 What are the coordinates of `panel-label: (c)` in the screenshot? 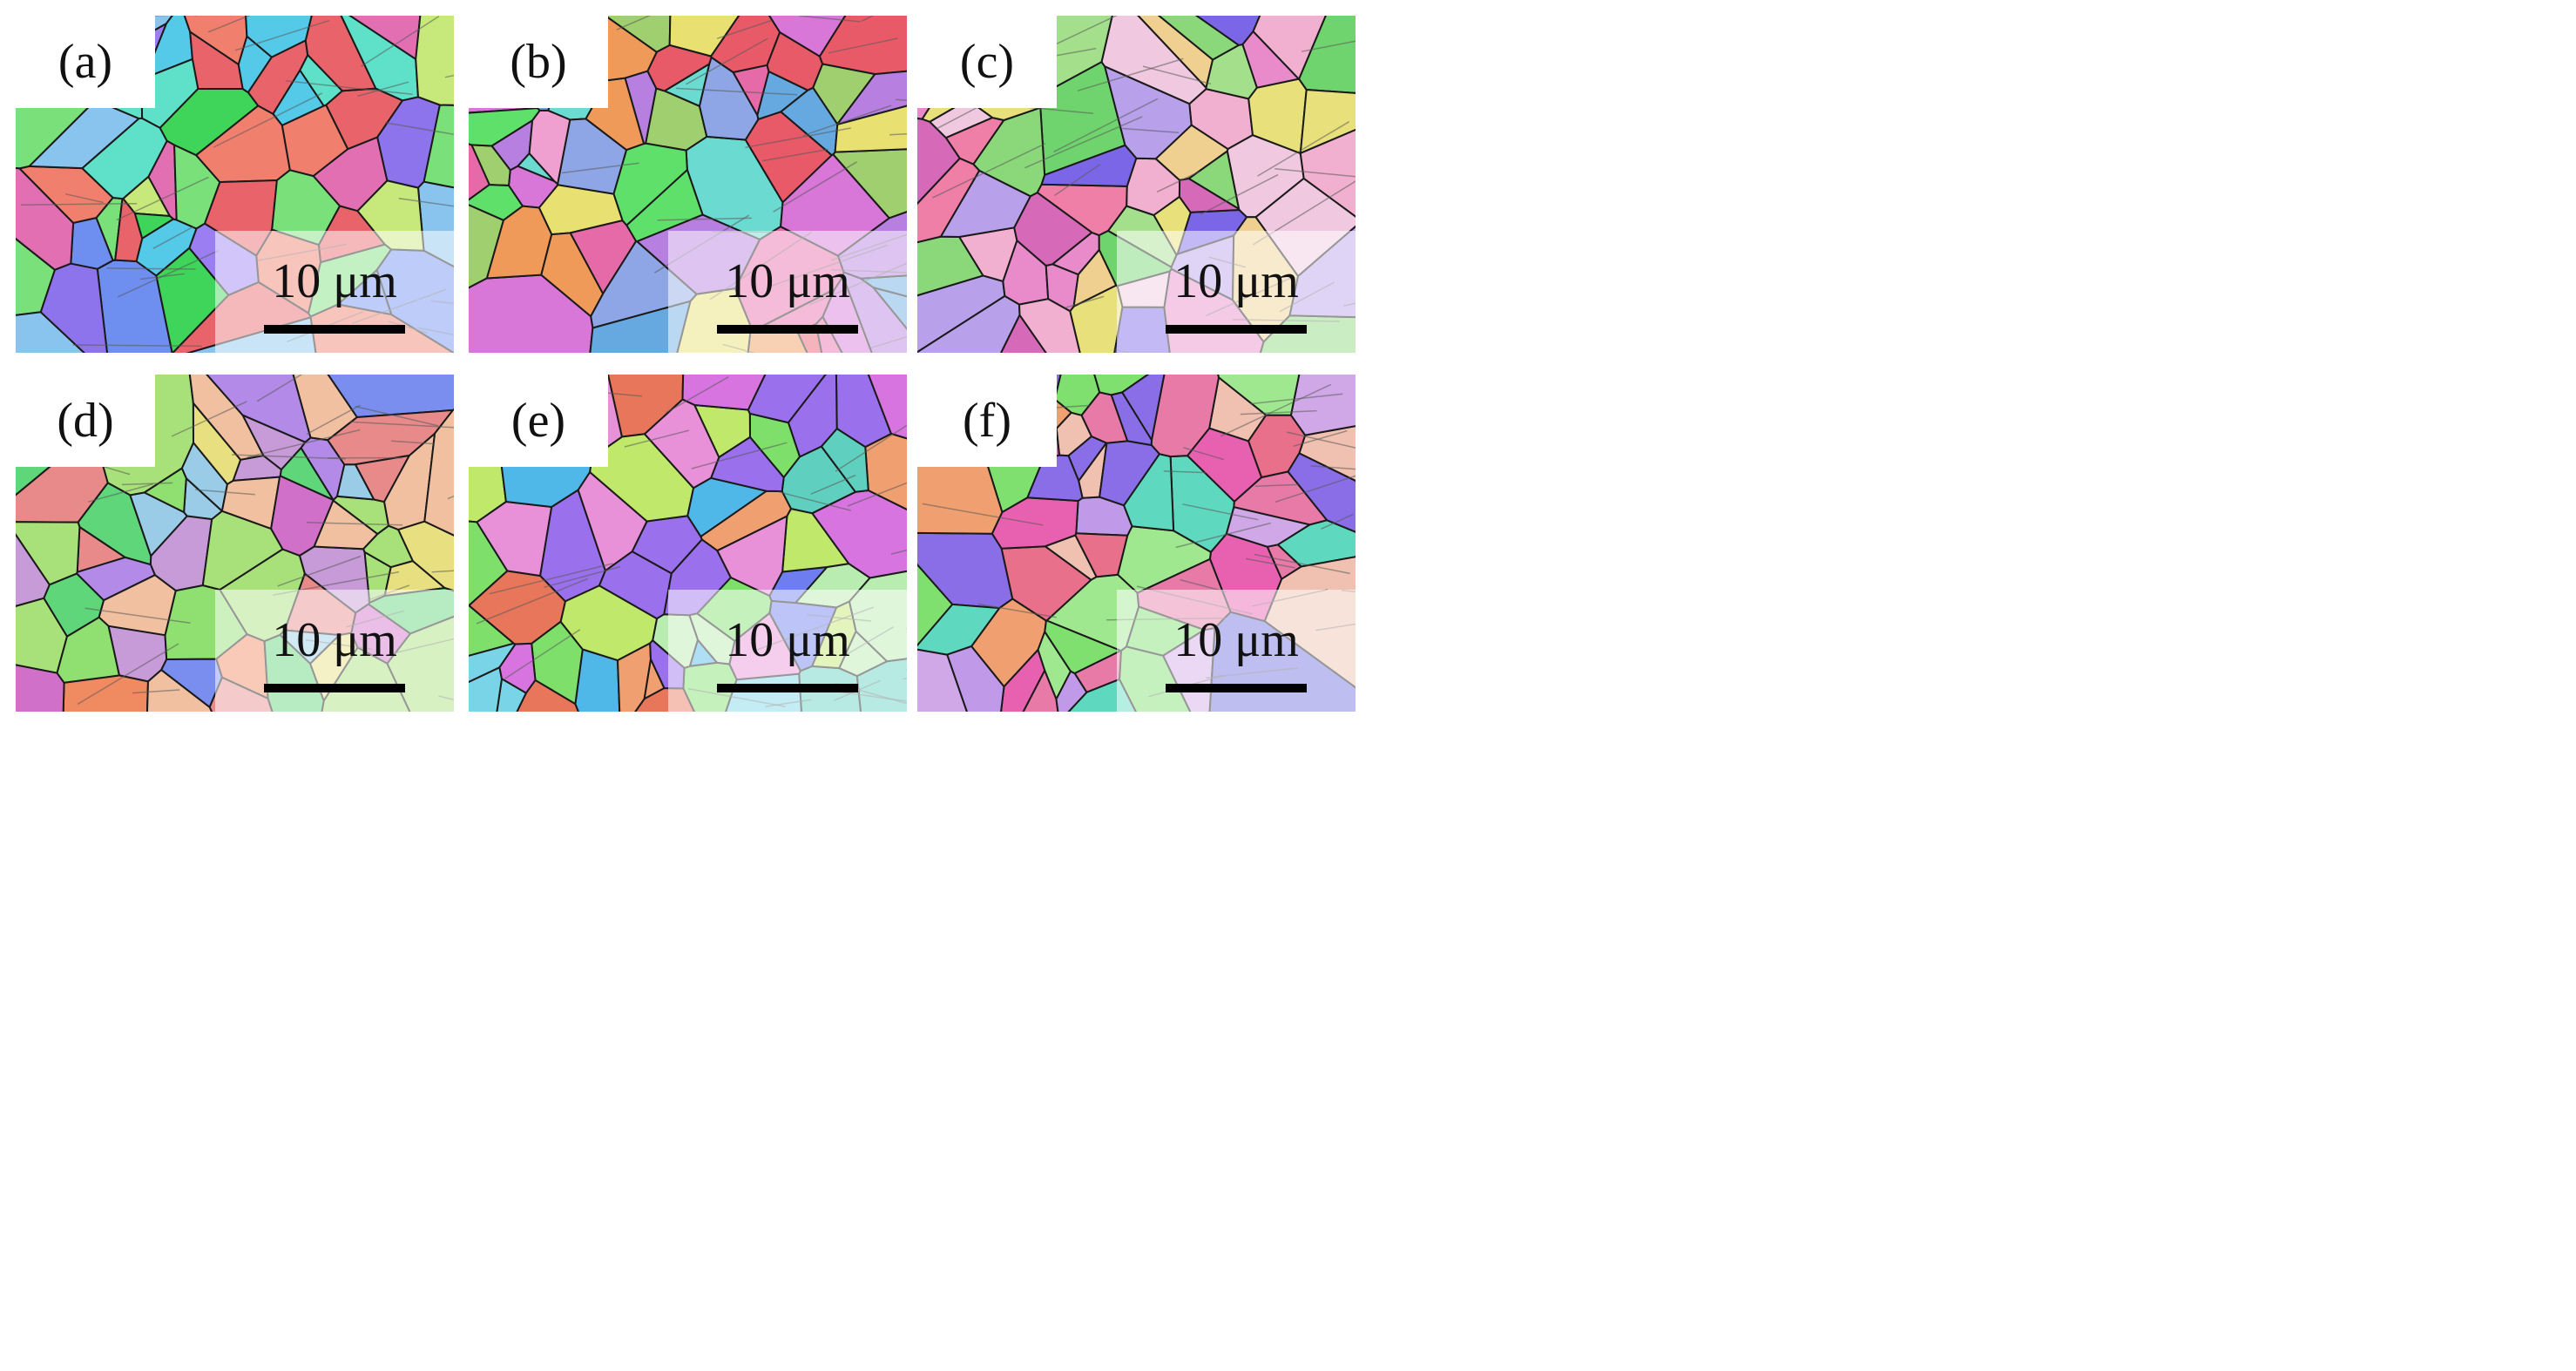 It's located at (987, 62).